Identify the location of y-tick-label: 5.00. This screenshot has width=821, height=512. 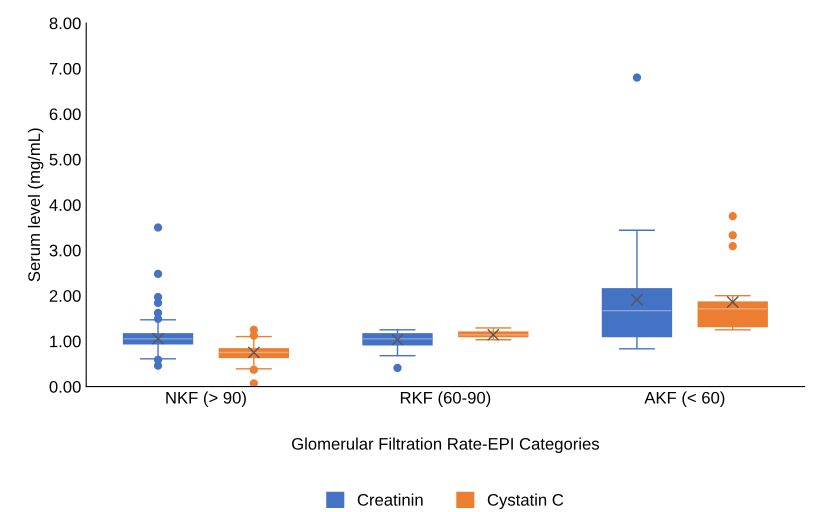
(65, 160).